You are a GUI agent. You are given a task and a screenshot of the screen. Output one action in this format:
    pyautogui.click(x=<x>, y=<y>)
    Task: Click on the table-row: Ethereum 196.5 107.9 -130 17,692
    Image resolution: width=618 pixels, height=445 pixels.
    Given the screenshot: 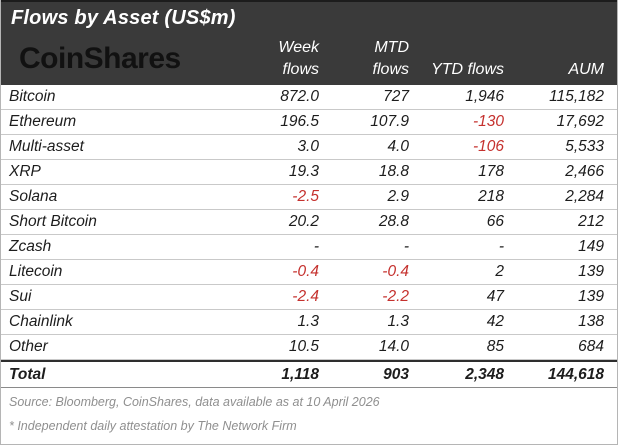 What is the action you would take?
    pyautogui.click(x=309, y=122)
    